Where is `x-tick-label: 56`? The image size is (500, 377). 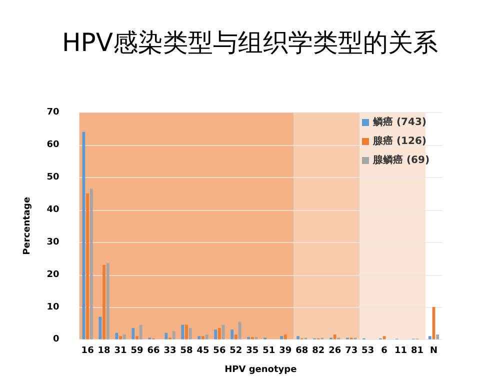 x-tick-label: 56 is located at coordinates (219, 351).